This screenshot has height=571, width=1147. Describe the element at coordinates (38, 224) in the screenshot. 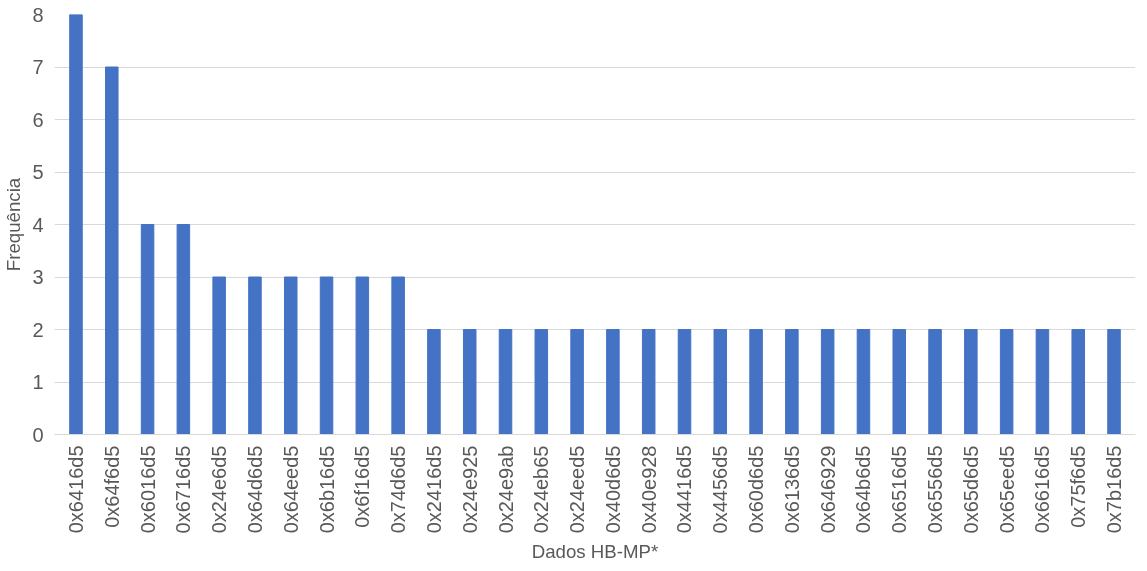

I see `y-tick-label: 4` at that location.